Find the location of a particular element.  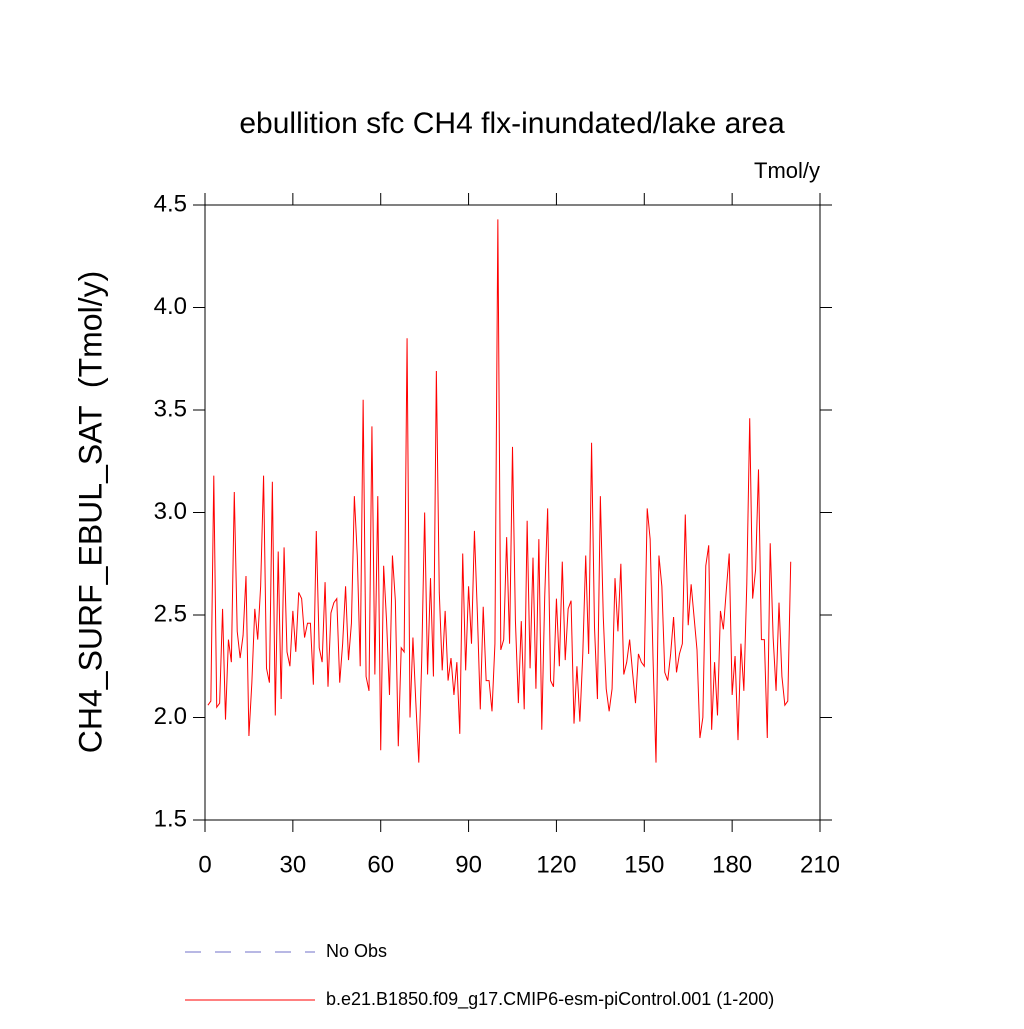

x-tick-label: 120 is located at coordinates (556, 864).